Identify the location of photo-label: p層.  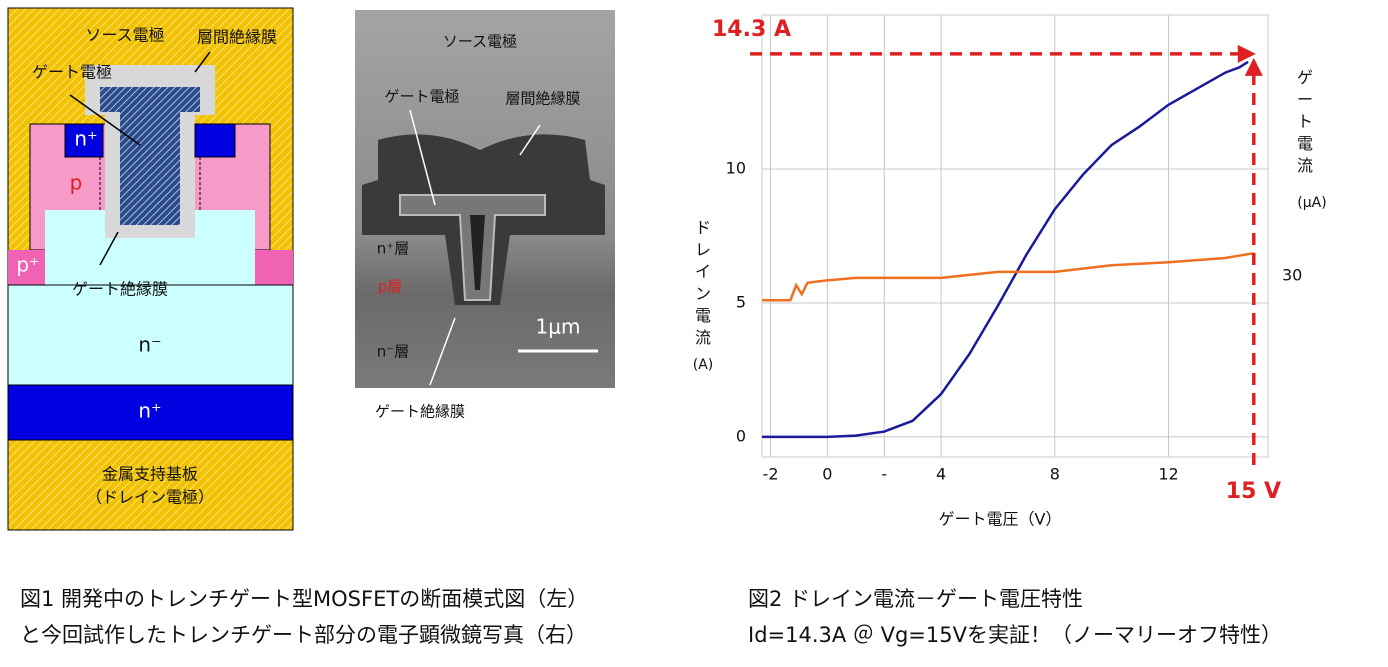
(390, 287).